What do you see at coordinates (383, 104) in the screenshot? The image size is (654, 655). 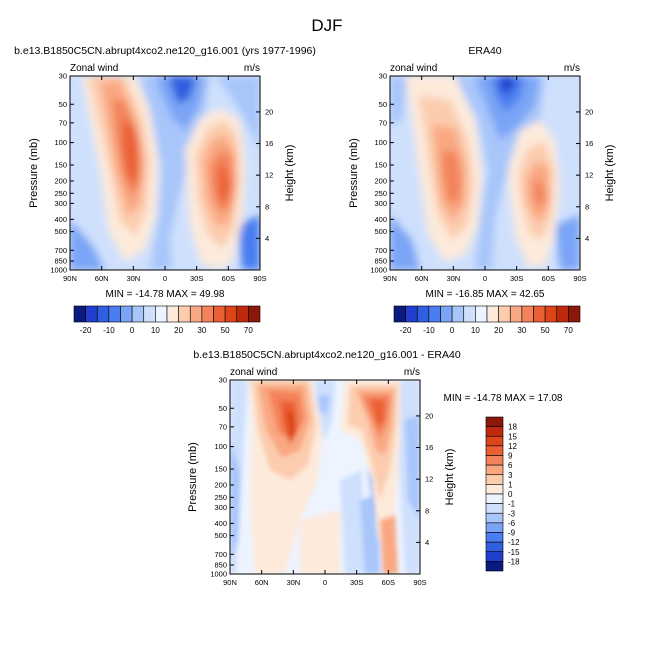 I see `y-tick-label: 50` at bounding box center [383, 104].